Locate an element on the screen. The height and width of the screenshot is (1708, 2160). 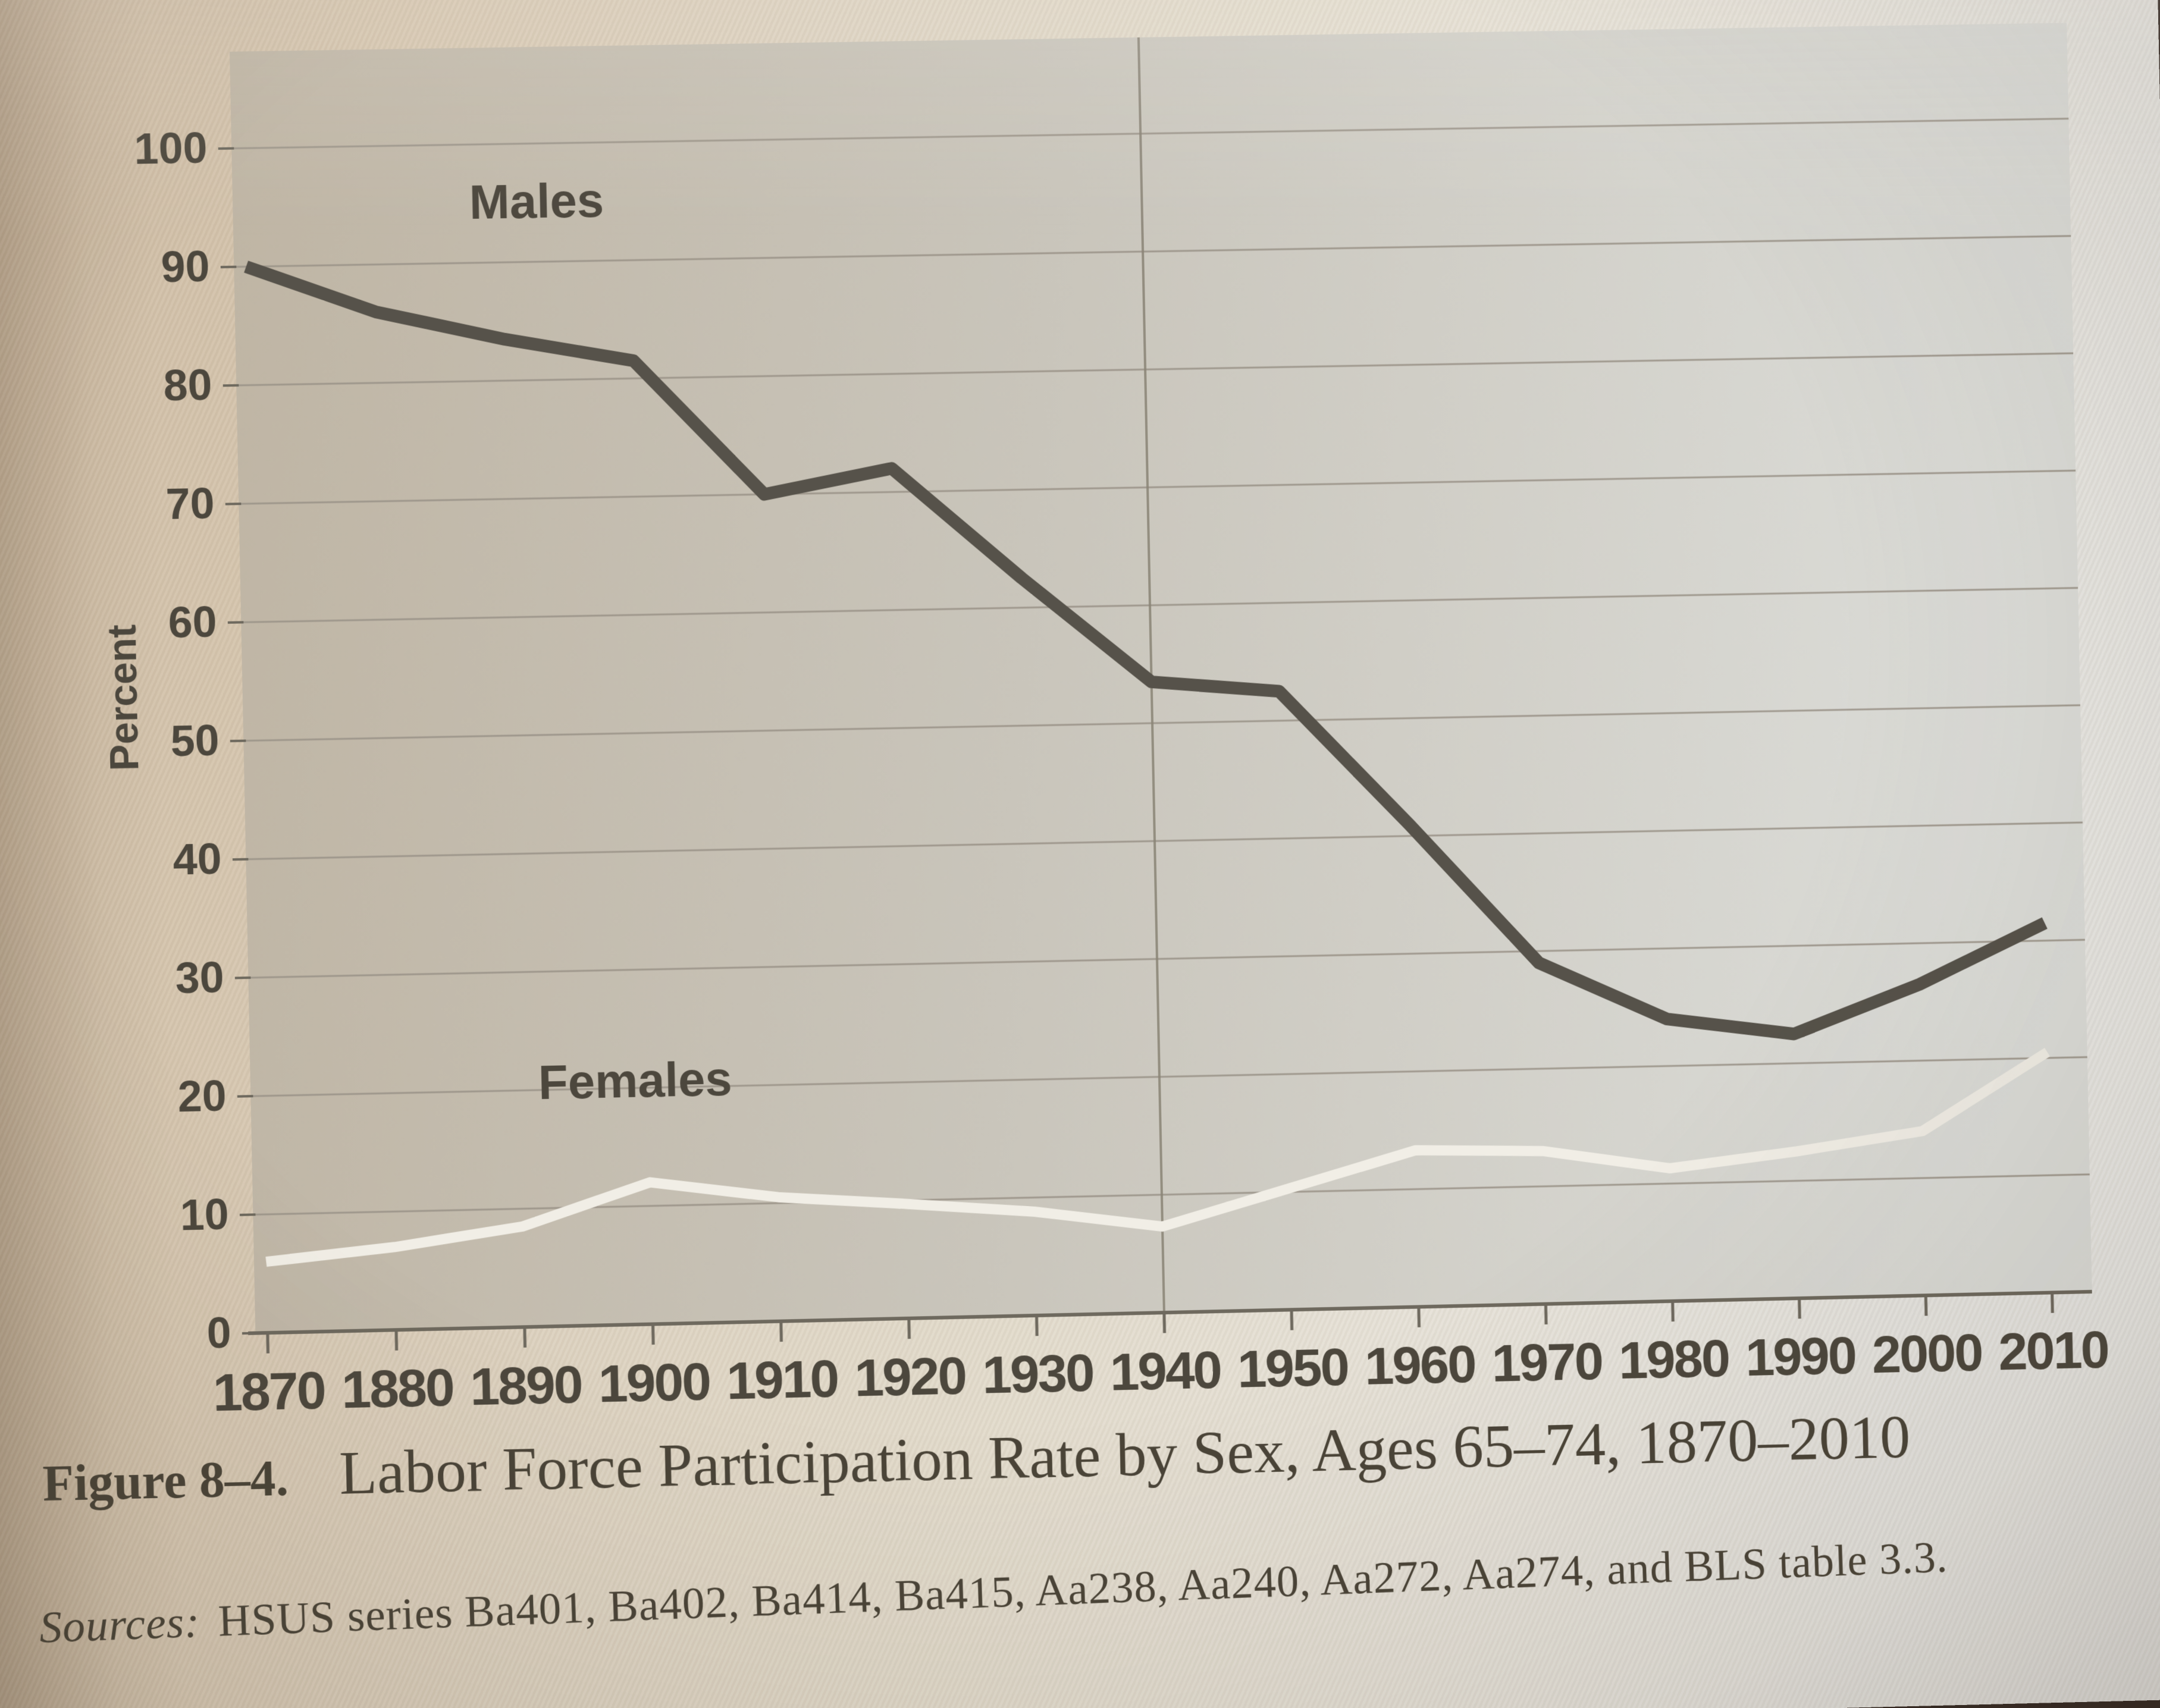
x-tick-1950 is located at coordinates (1291, 1320).